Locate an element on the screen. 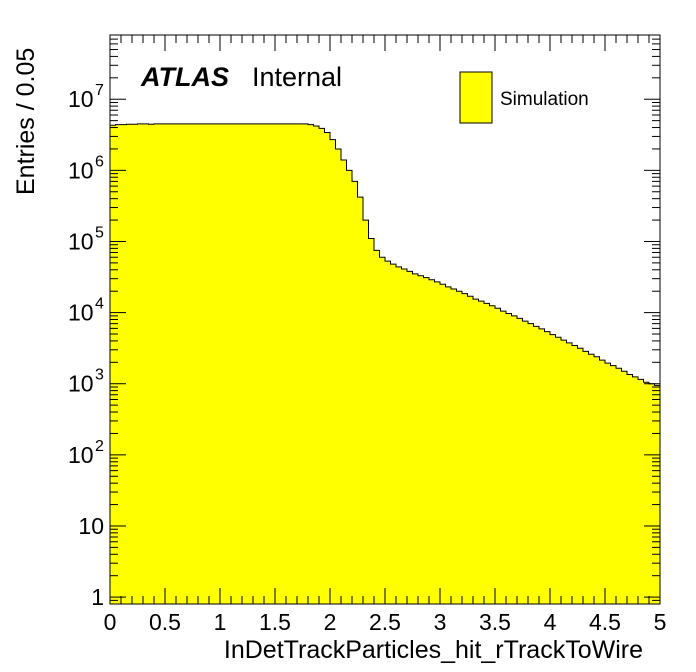 This screenshot has height=672, width=696. x-tick-label: 0.5 is located at coordinates (165, 622).